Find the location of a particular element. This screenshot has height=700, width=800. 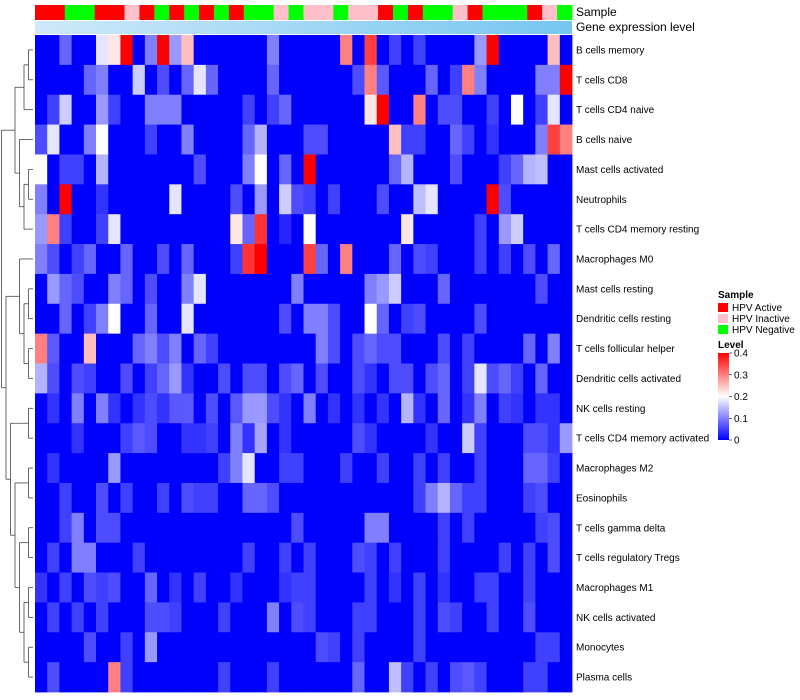

sample-legend-label: HPV Inactive is located at coordinates (761, 319).